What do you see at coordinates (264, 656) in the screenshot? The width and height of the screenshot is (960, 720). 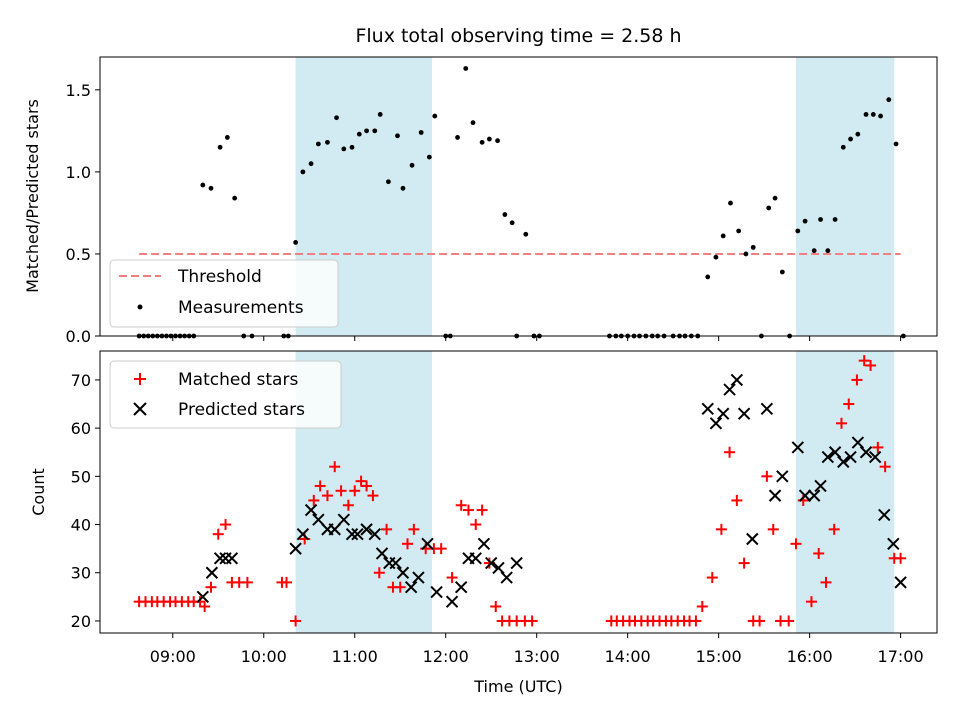 I see `bottom-x-tick-label: 10:00` at bounding box center [264, 656].